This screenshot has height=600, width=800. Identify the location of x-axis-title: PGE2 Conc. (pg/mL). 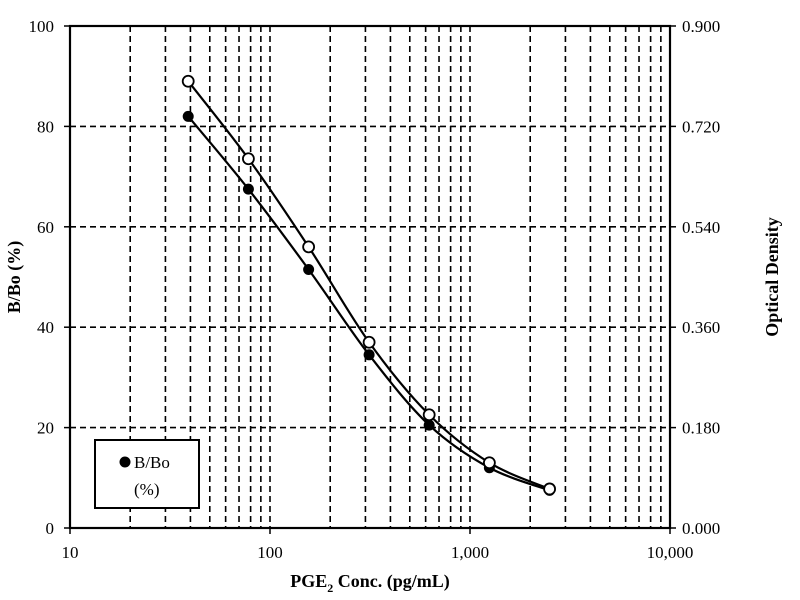
(370, 583).